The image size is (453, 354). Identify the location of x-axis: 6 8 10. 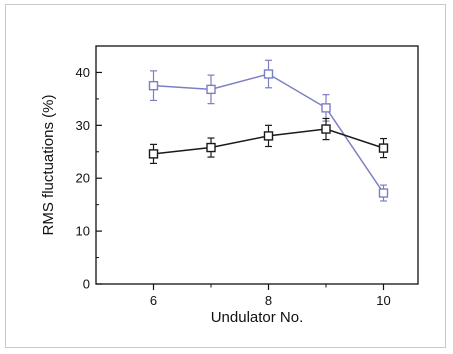
(270, 296).